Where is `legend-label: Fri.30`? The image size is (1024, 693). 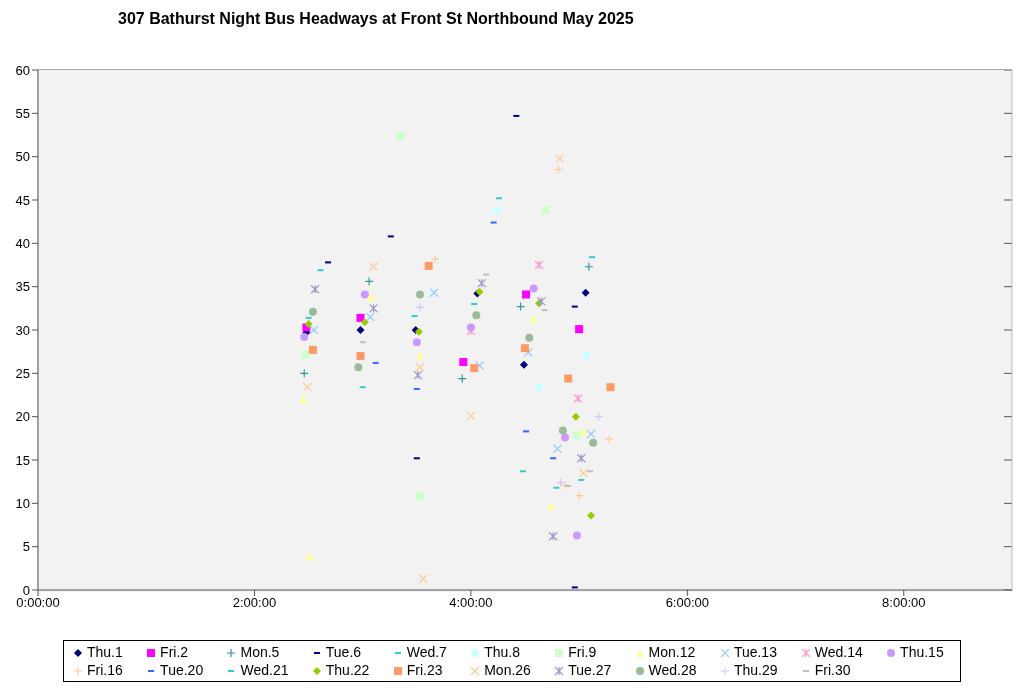
legend-label: Fri.30 is located at coordinates (832, 670).